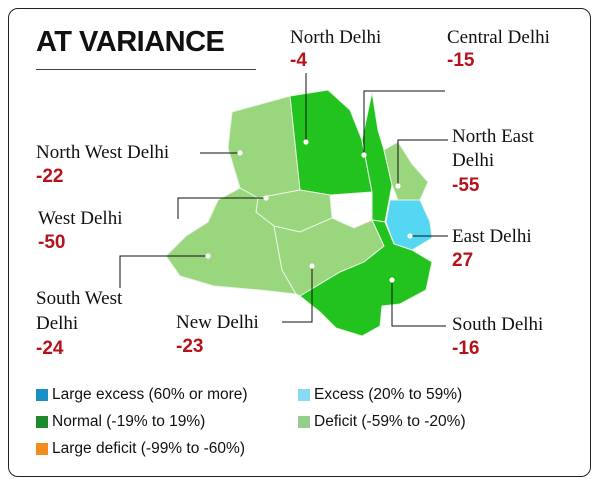 The height and width of the screenshot is (486, 600). I want to click on label-north-east-delhi-line2: Delhi, so click(473, 160).